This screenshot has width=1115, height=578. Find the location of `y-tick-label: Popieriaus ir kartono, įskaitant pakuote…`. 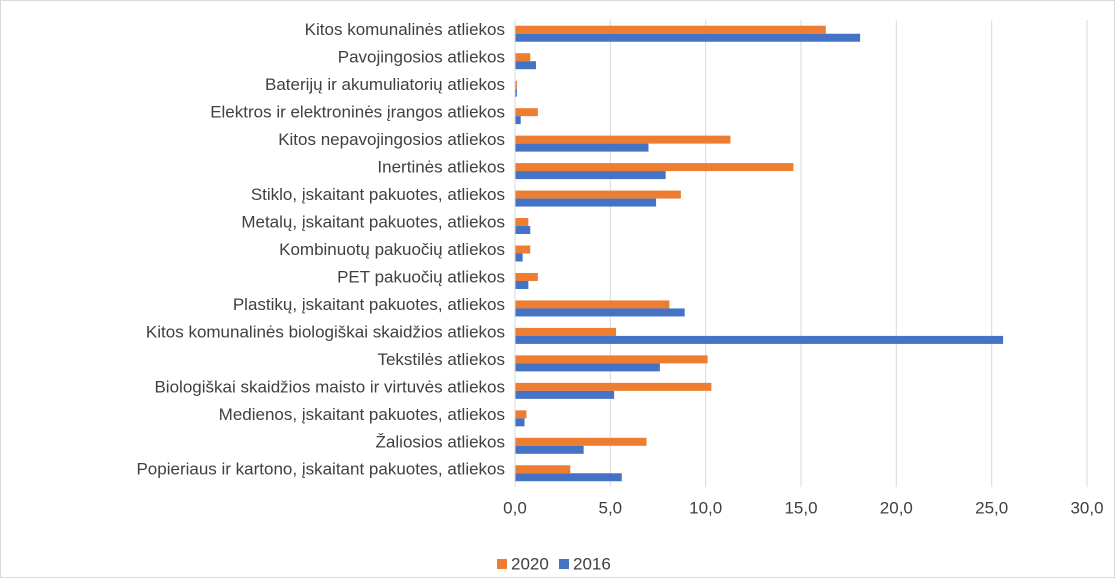

y-tick-label: Popieriaus ir kartono, įskaitant pakuote… is located at coordinates (320, 469).